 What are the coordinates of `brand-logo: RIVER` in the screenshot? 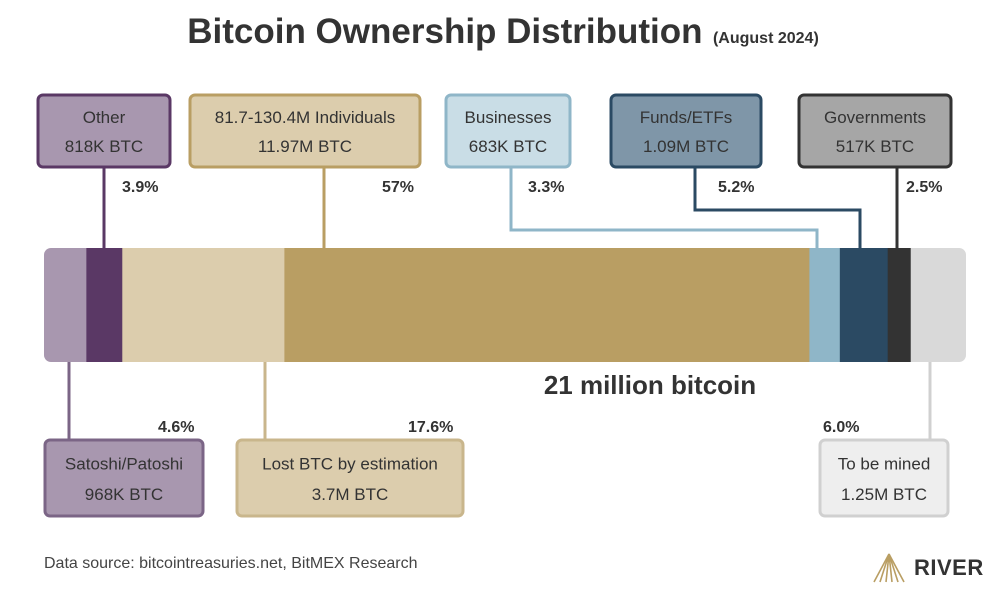 It's located at (927, 568).